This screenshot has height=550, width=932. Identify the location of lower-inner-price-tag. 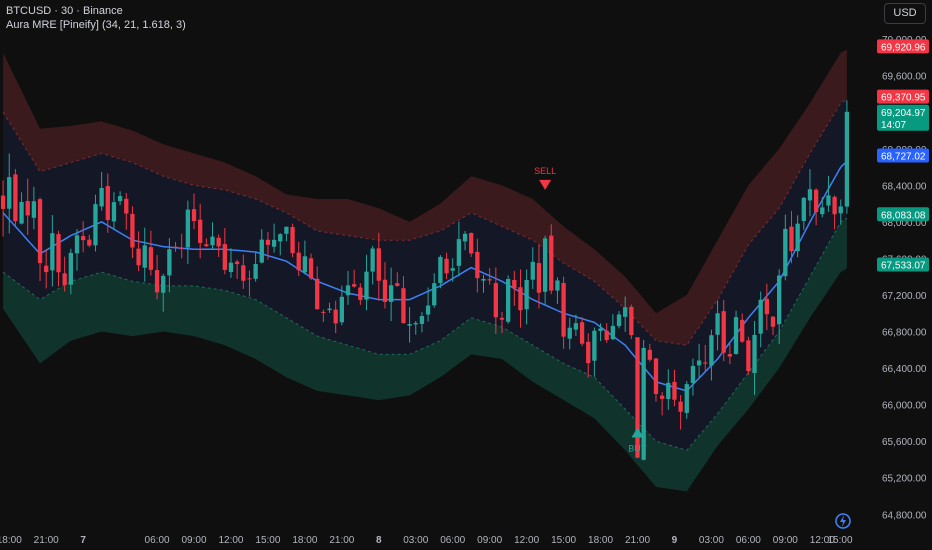
(903, 214).